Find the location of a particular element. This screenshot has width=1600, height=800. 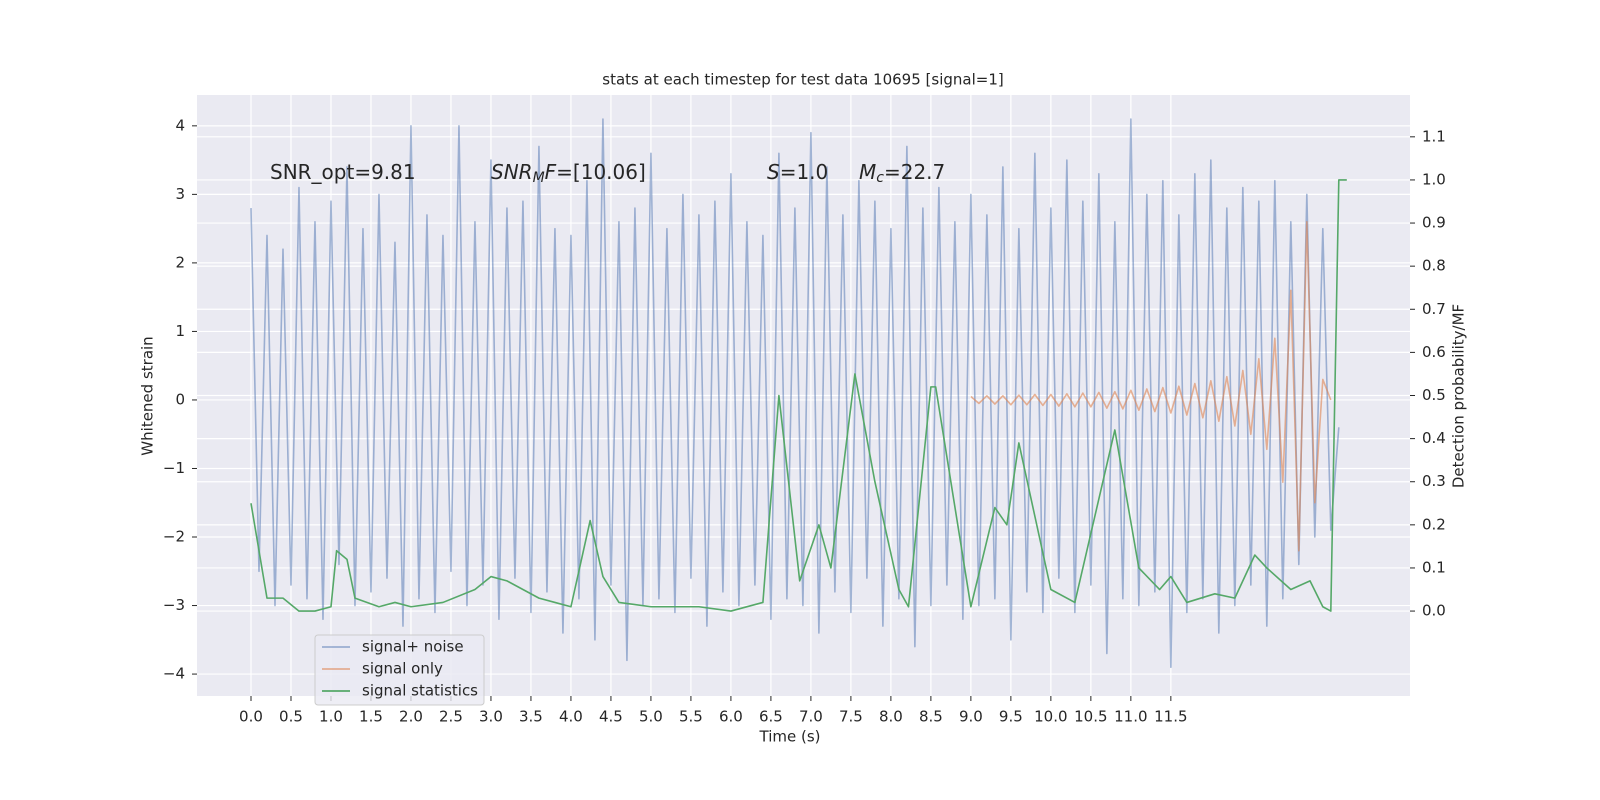

y-axis-label: Whitened strain is located at coordinates (148, 395).